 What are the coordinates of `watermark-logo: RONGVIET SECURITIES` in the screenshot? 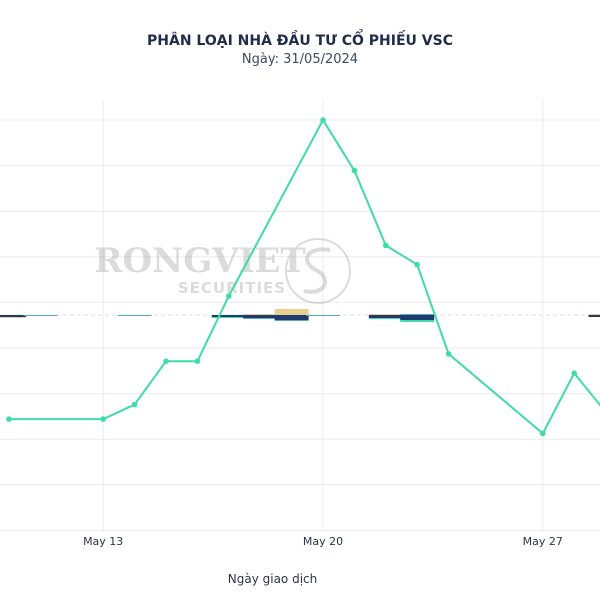 It's located at (222, 271).